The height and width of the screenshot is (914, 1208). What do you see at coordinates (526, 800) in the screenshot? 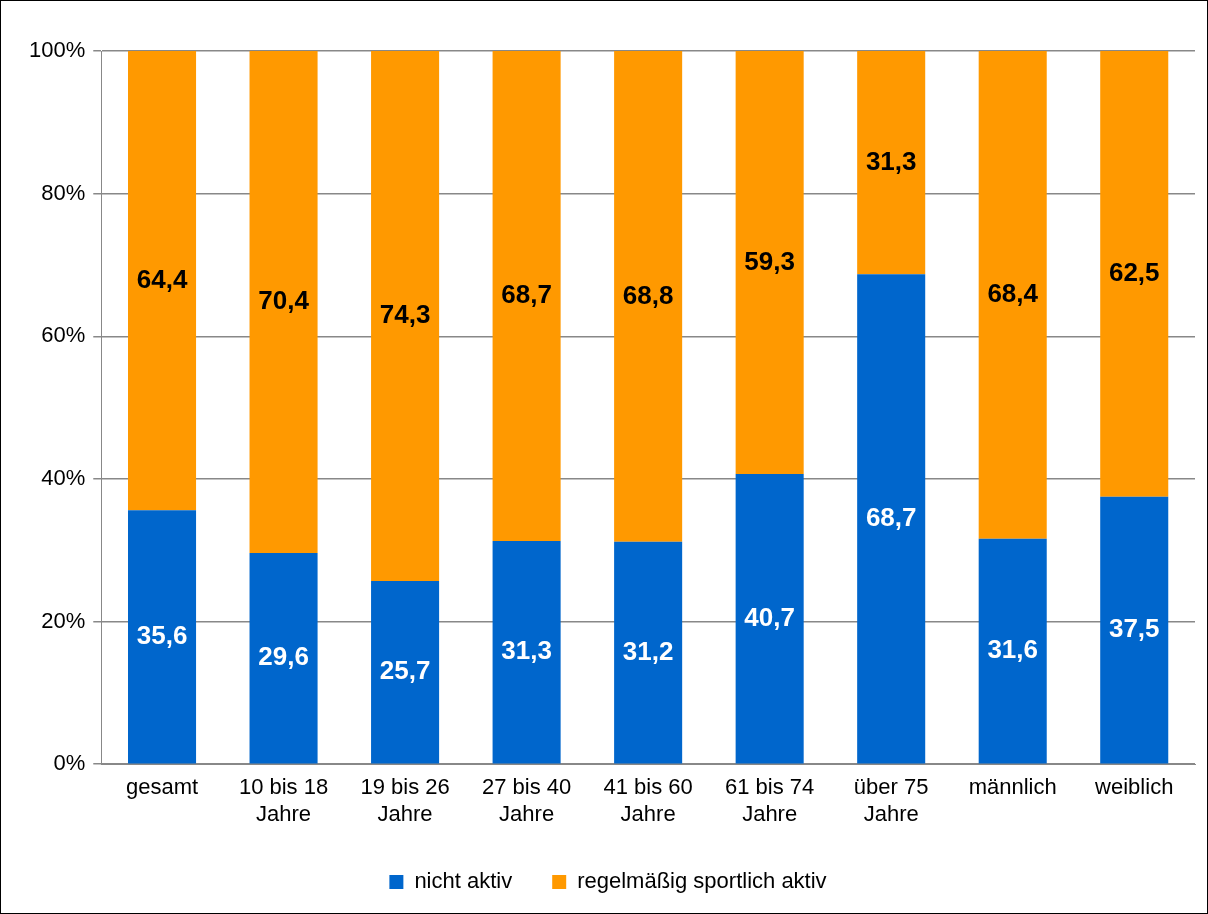
I see `x-tick-label: 27 bis 40 Jahre` at bounding box center [526, 800].